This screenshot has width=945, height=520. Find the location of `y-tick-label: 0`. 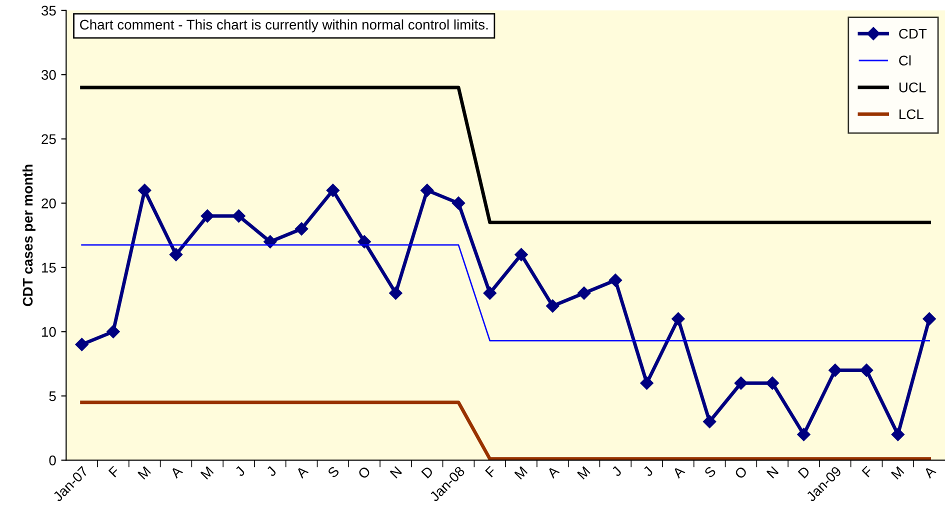

y-tick-label: 0 is located at coordinates (52, 461).